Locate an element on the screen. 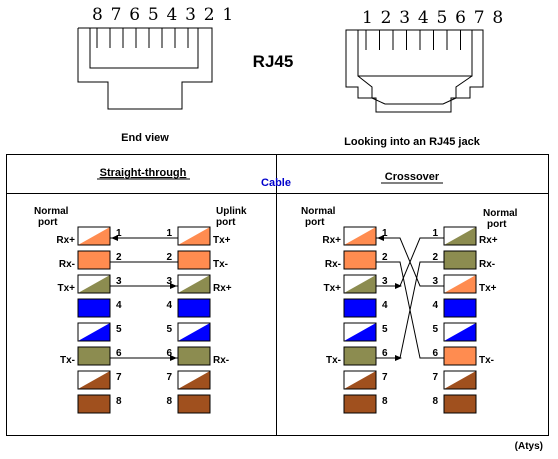 This screenshot has width=558, height=459. straight-wires is located at coordinates (144, 298).